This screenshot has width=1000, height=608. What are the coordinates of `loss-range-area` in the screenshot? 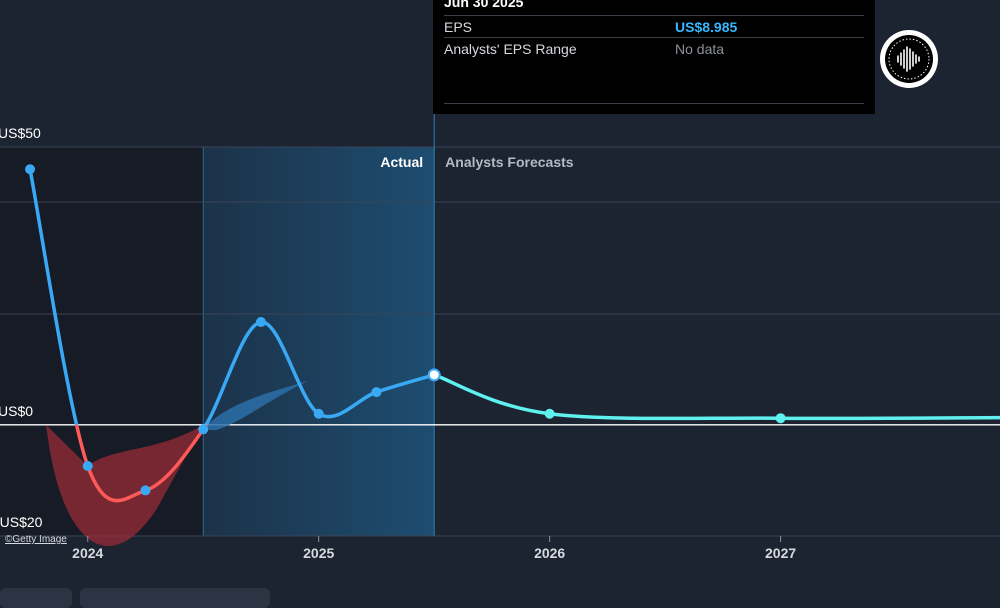 It's located at (125, 485).